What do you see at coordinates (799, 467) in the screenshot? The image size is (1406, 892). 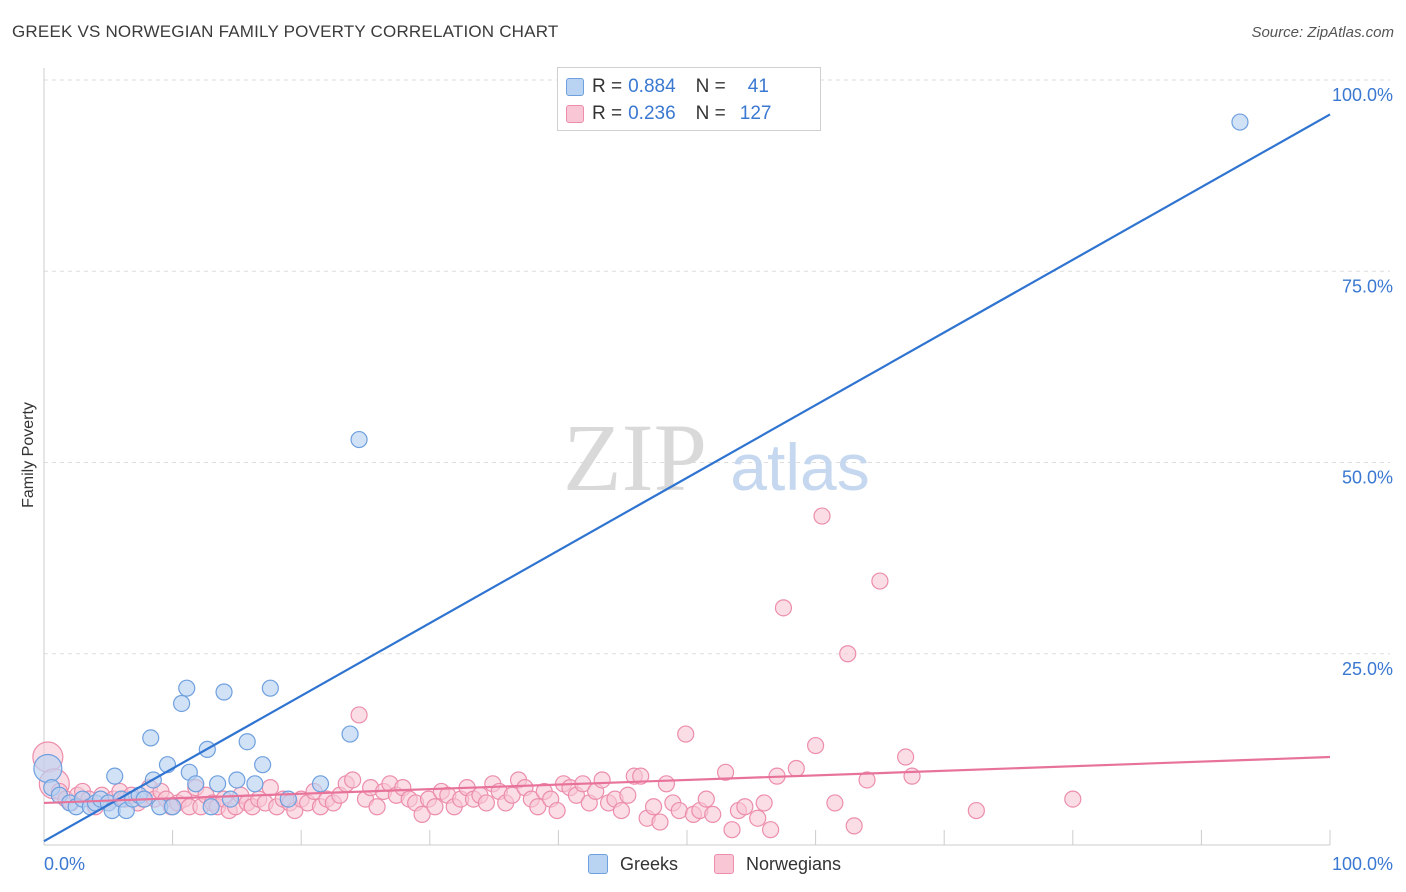 I see `watermark-atlas: atlas` at bounding box center [799, 467].